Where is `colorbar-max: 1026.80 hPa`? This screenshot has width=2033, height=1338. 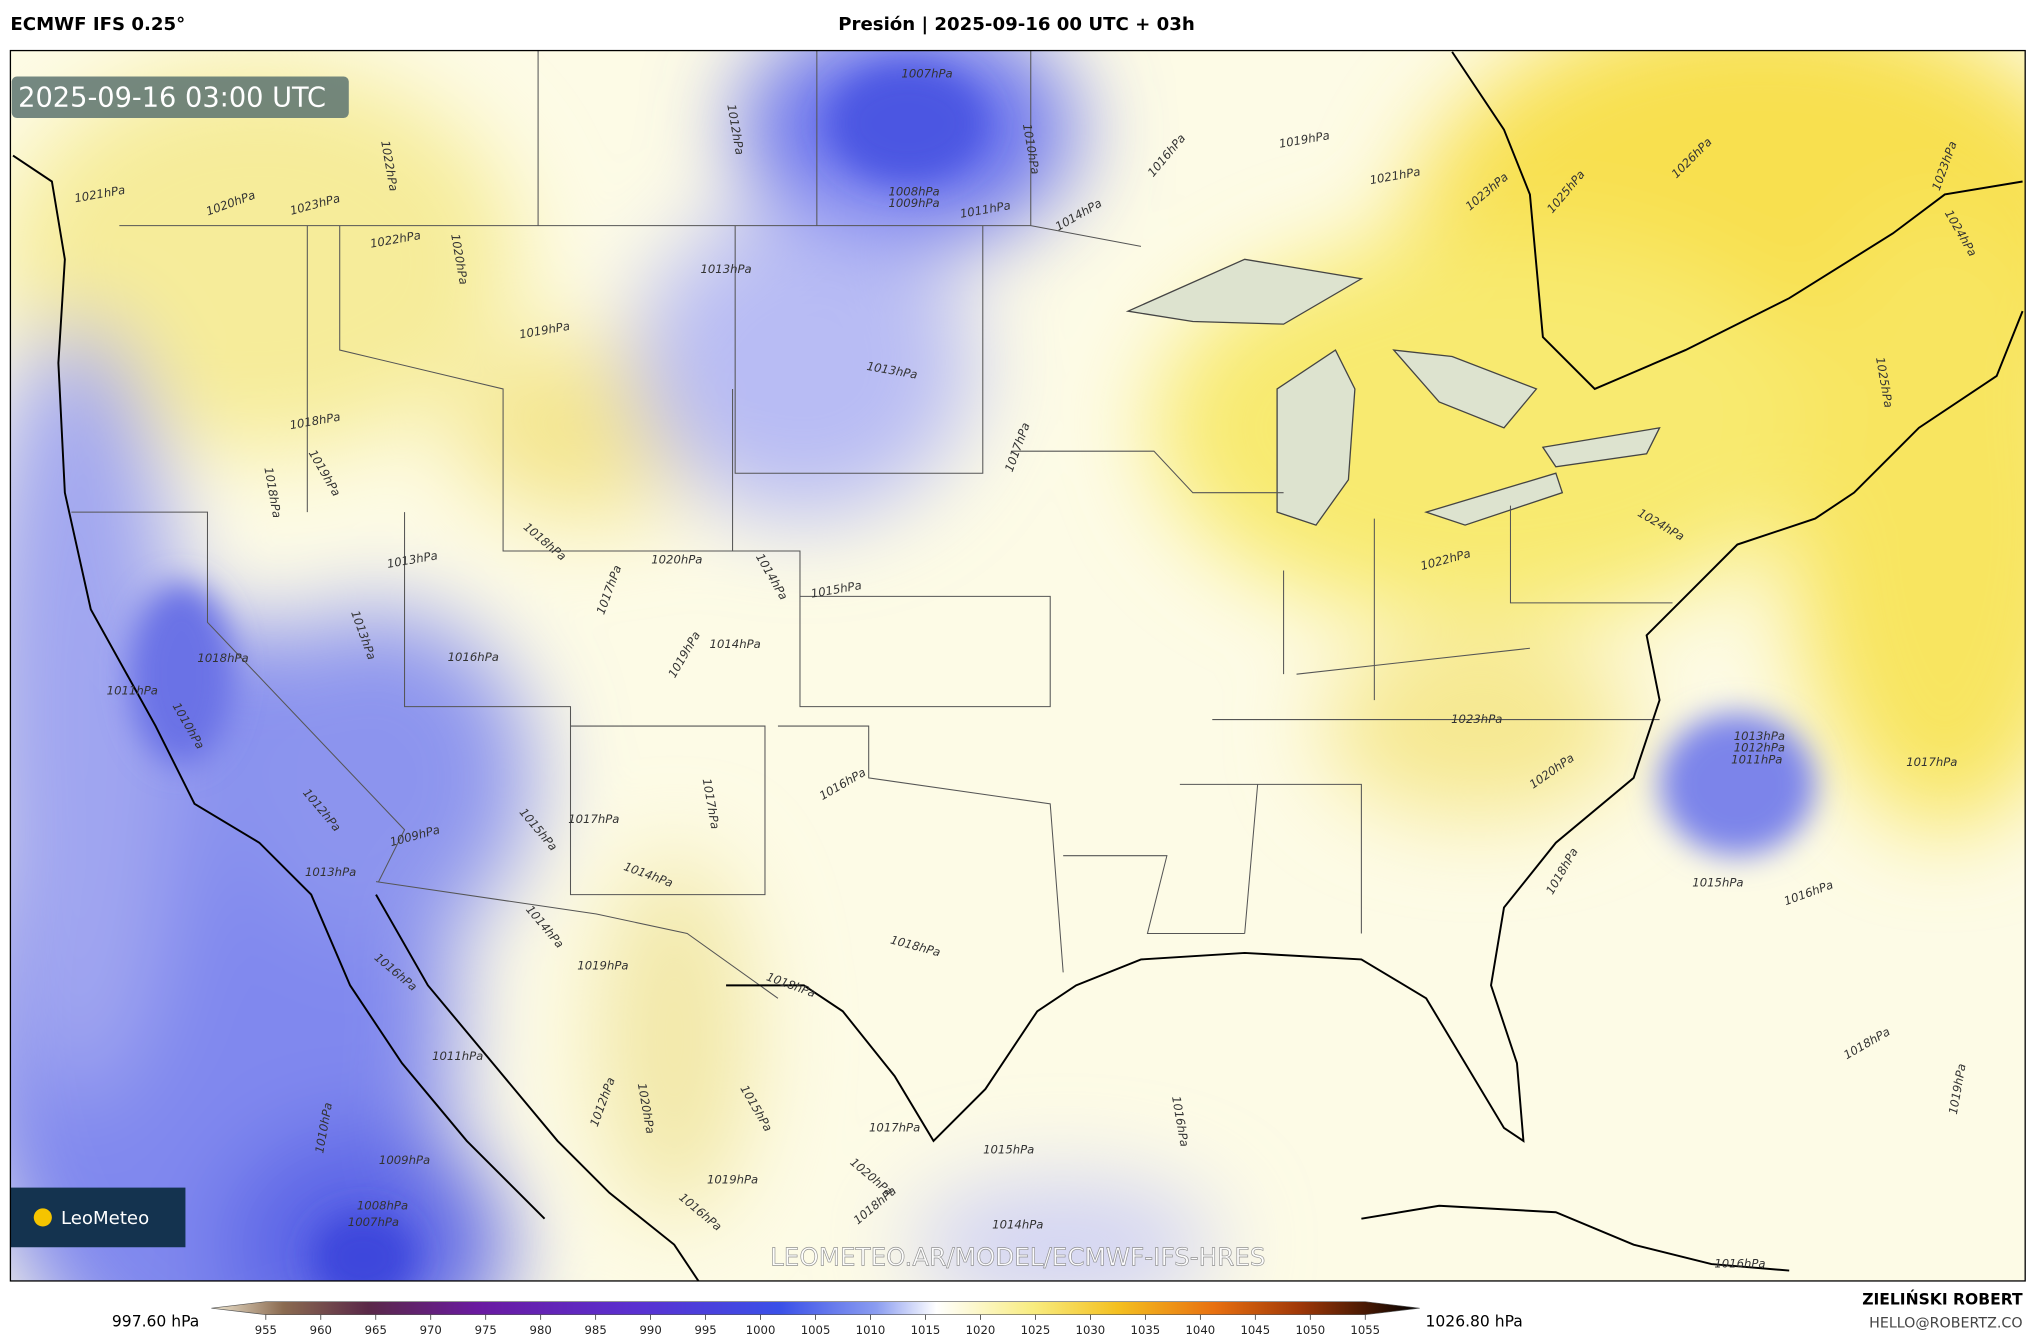 colorbar-max: 1026.80 hPa is located at coordinates (1474, 1321).